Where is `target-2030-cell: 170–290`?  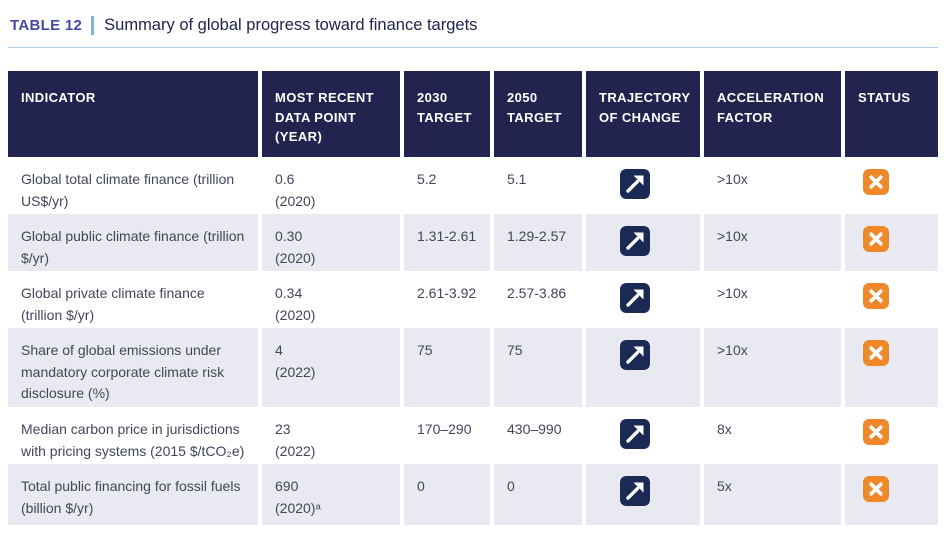 target-2030-cell: 170–290 is located at coordinates (449, 435).